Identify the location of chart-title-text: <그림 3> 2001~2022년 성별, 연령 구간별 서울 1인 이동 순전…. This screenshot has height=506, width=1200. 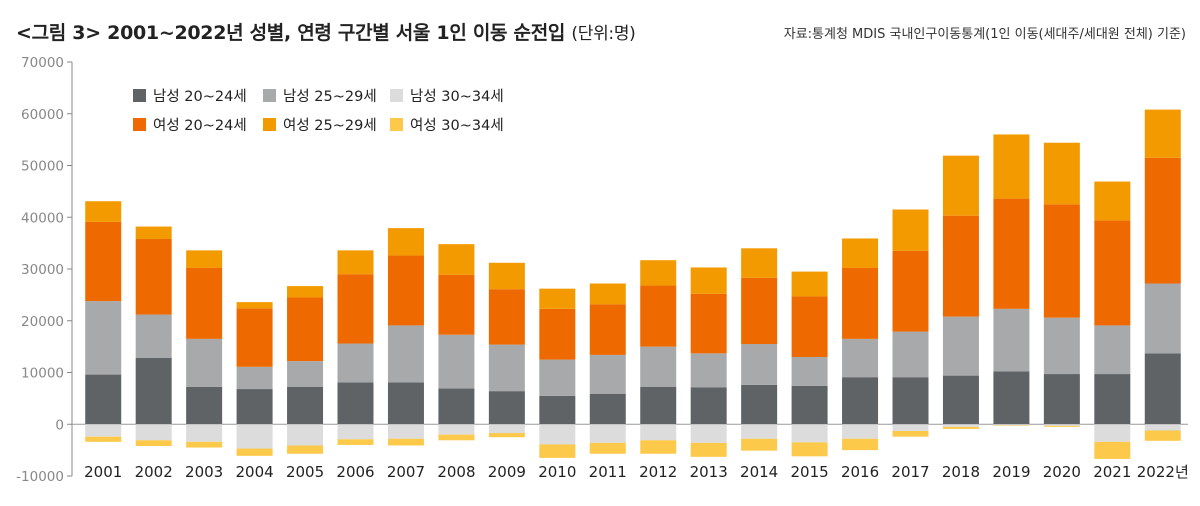
(291, 33).